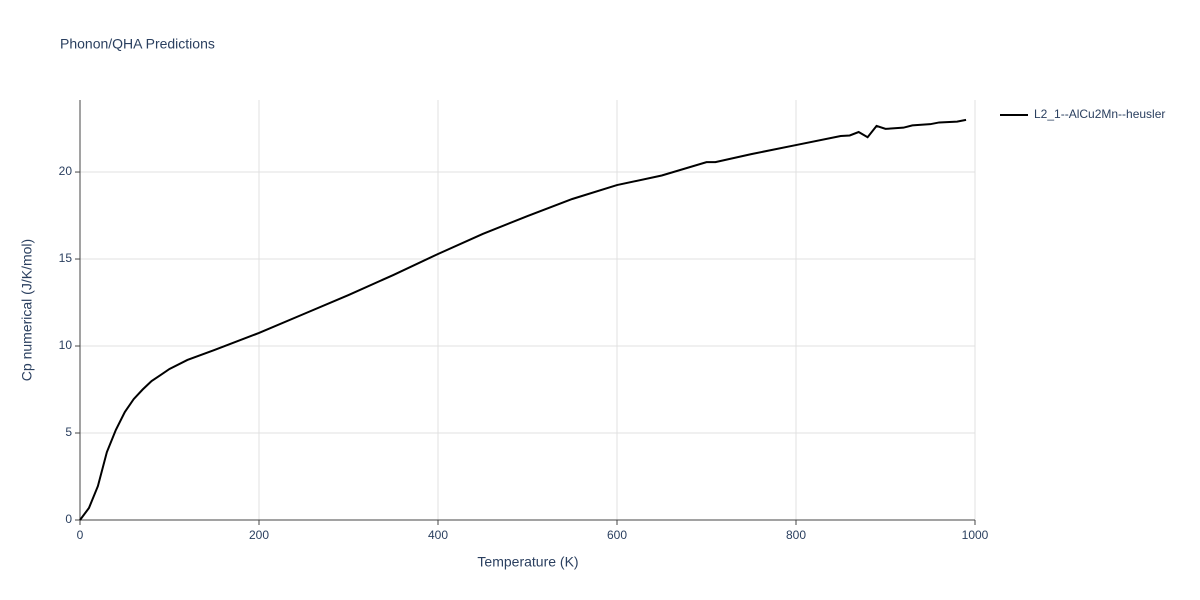 Image resolution: width=1200 pixels, height=600 pixels. I want to click on y-tick-label: 20, so click(66, 171).